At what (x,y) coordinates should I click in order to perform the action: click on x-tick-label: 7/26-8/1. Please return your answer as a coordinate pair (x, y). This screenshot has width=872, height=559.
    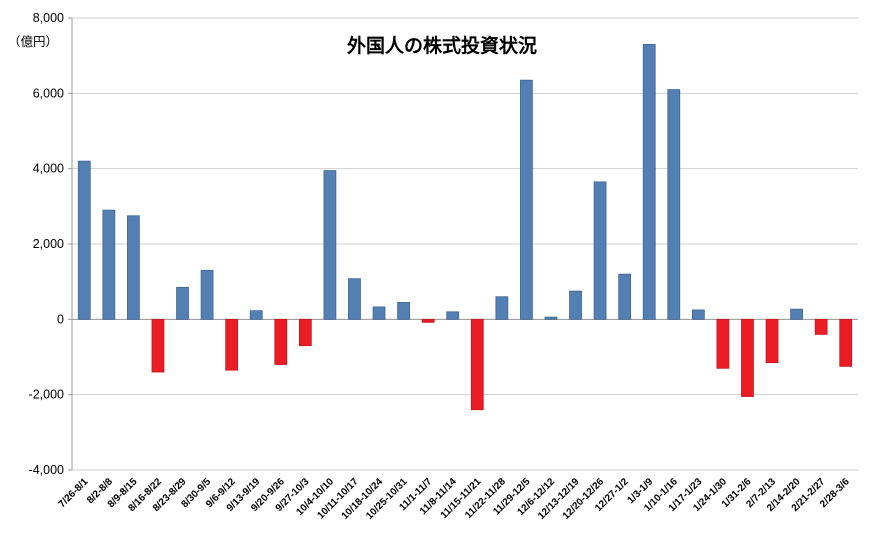
    Looking at the image, I should click on (74, 493).